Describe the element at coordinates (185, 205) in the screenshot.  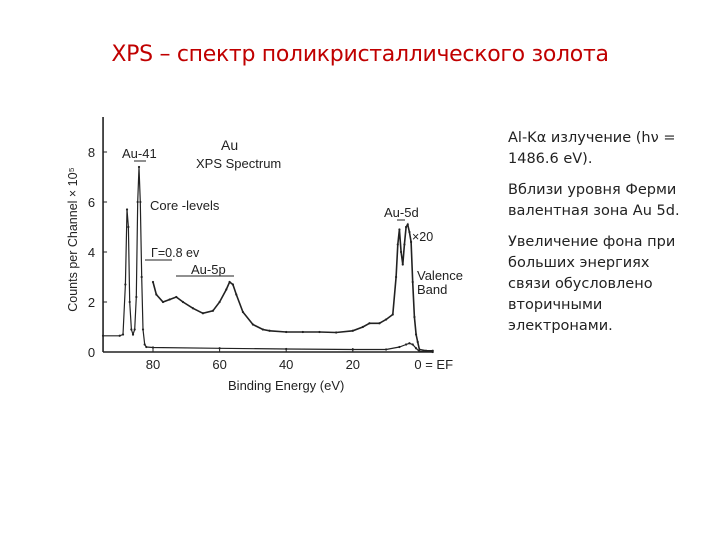
I see `label-core-levels: Core -levels` at that location.